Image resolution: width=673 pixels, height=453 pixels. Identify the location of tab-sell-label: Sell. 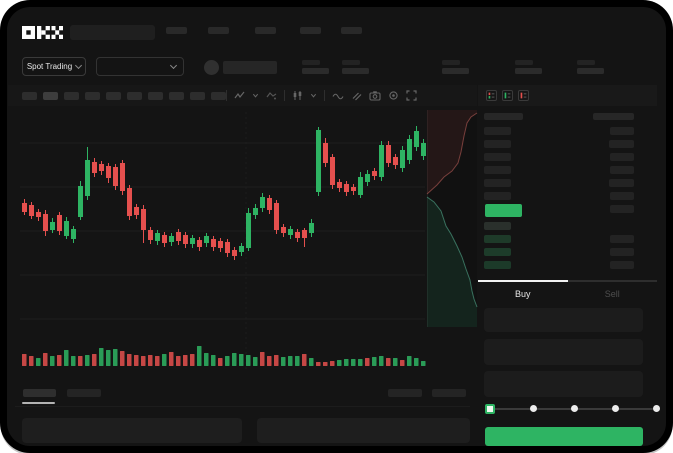
(612, 294).